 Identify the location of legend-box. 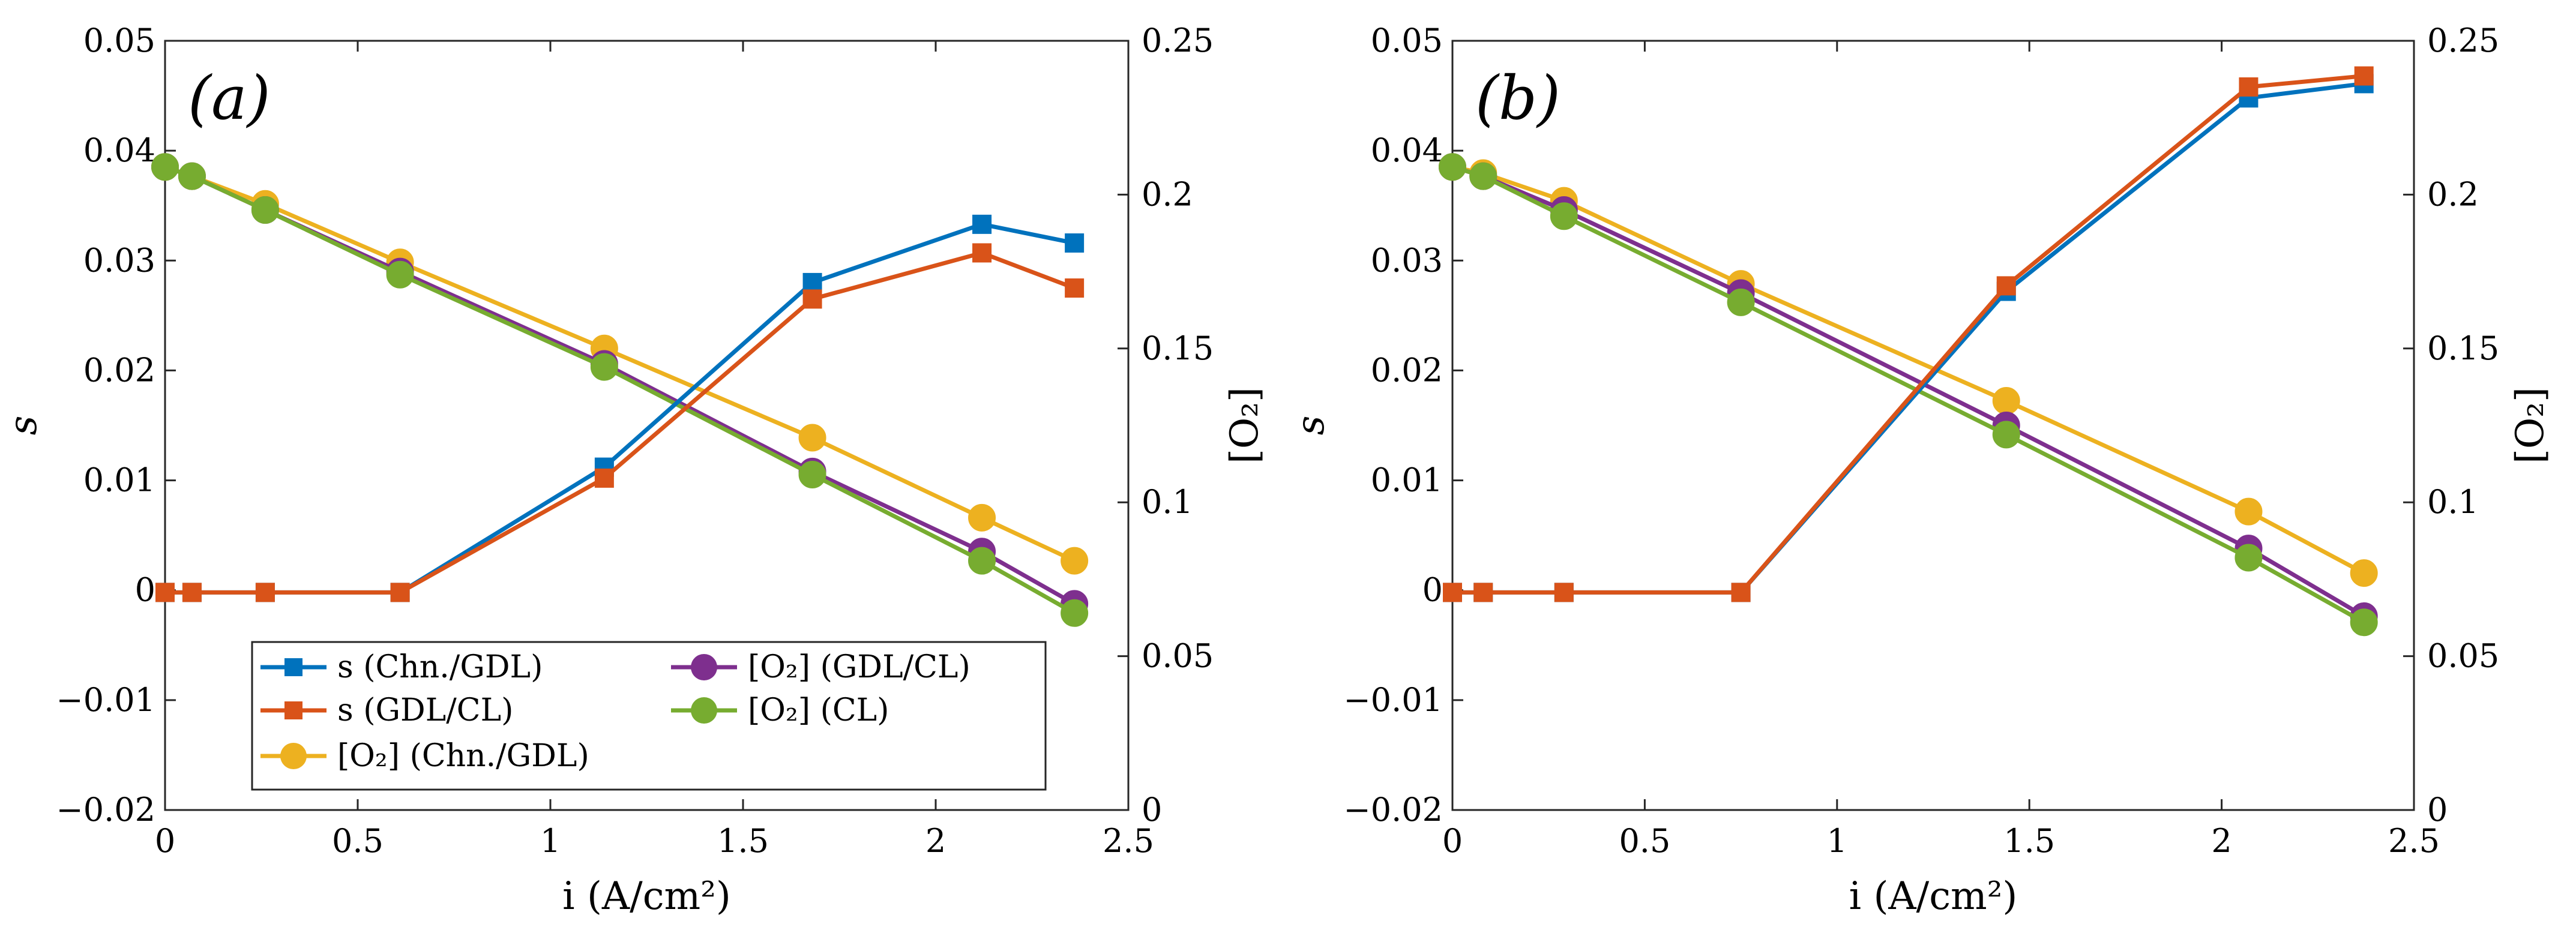
(649, 716).